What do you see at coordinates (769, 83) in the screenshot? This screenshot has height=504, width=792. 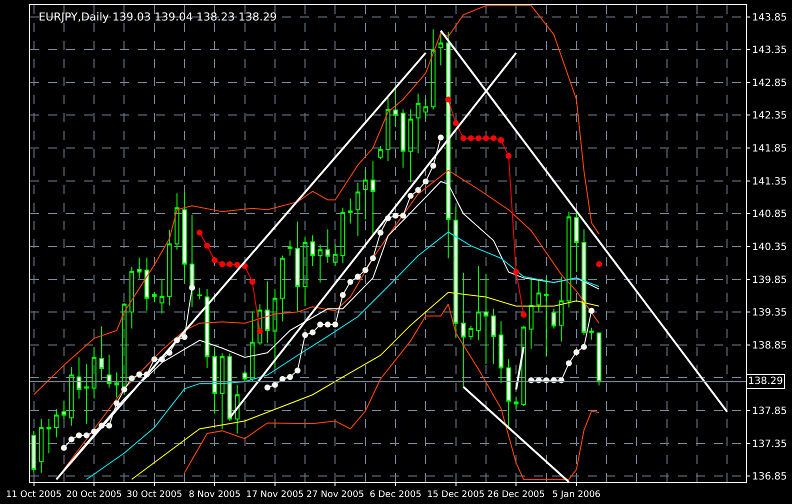 I see `y-tick-label: 142.85` at bounding box center [769, 83].